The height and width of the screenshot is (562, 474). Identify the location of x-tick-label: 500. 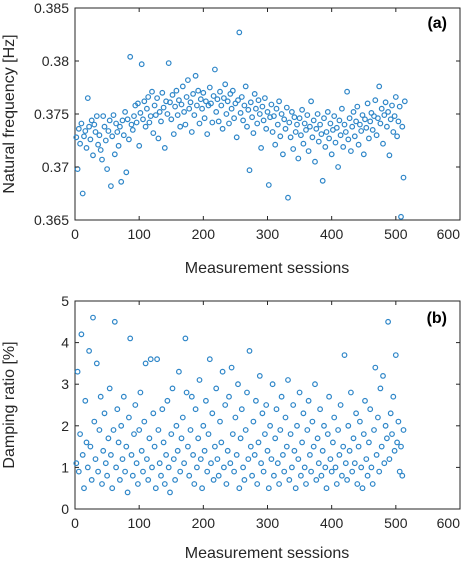
(396, 523).